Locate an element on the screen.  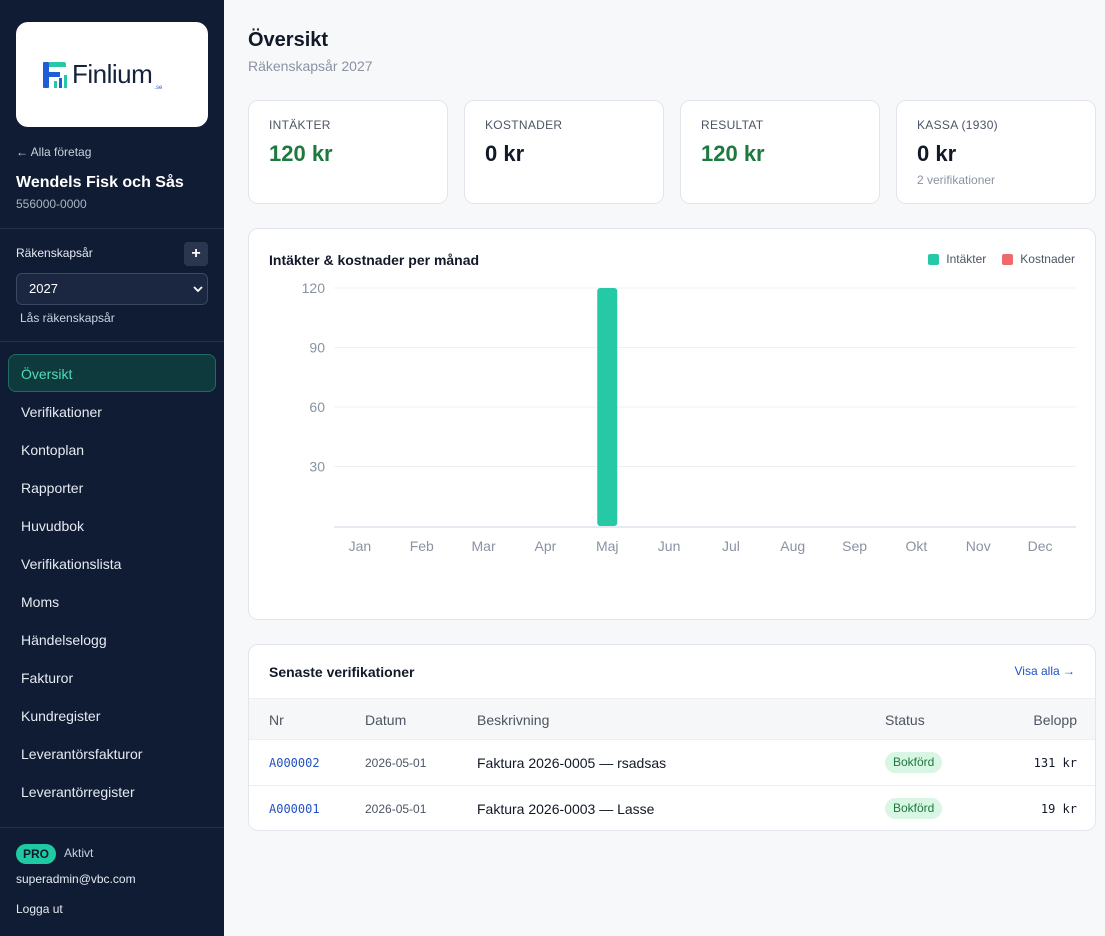
column-header-amount: Belopp is located at coordinates (1055, 720).